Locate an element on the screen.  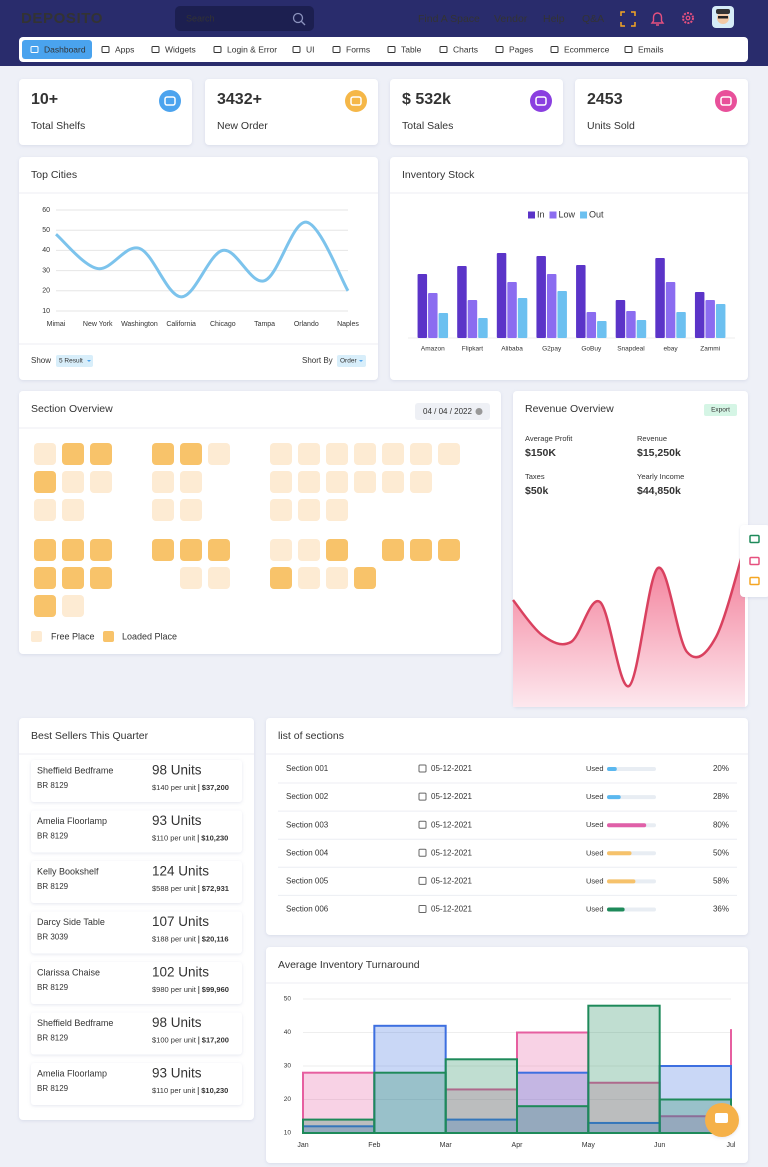
card-title: Top Cities is located at coordinates (54, 175).